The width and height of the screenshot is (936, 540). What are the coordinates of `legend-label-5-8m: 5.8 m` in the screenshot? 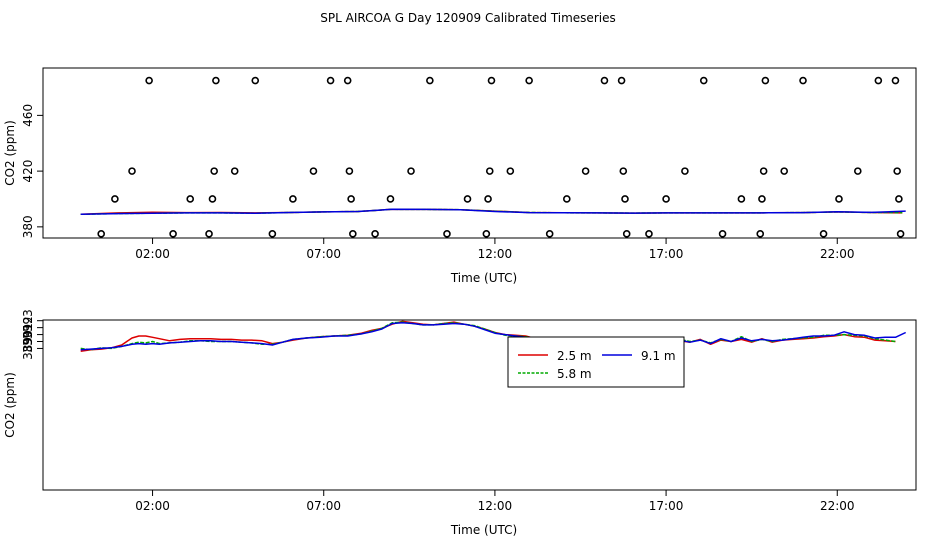 It's located at (574, 374).